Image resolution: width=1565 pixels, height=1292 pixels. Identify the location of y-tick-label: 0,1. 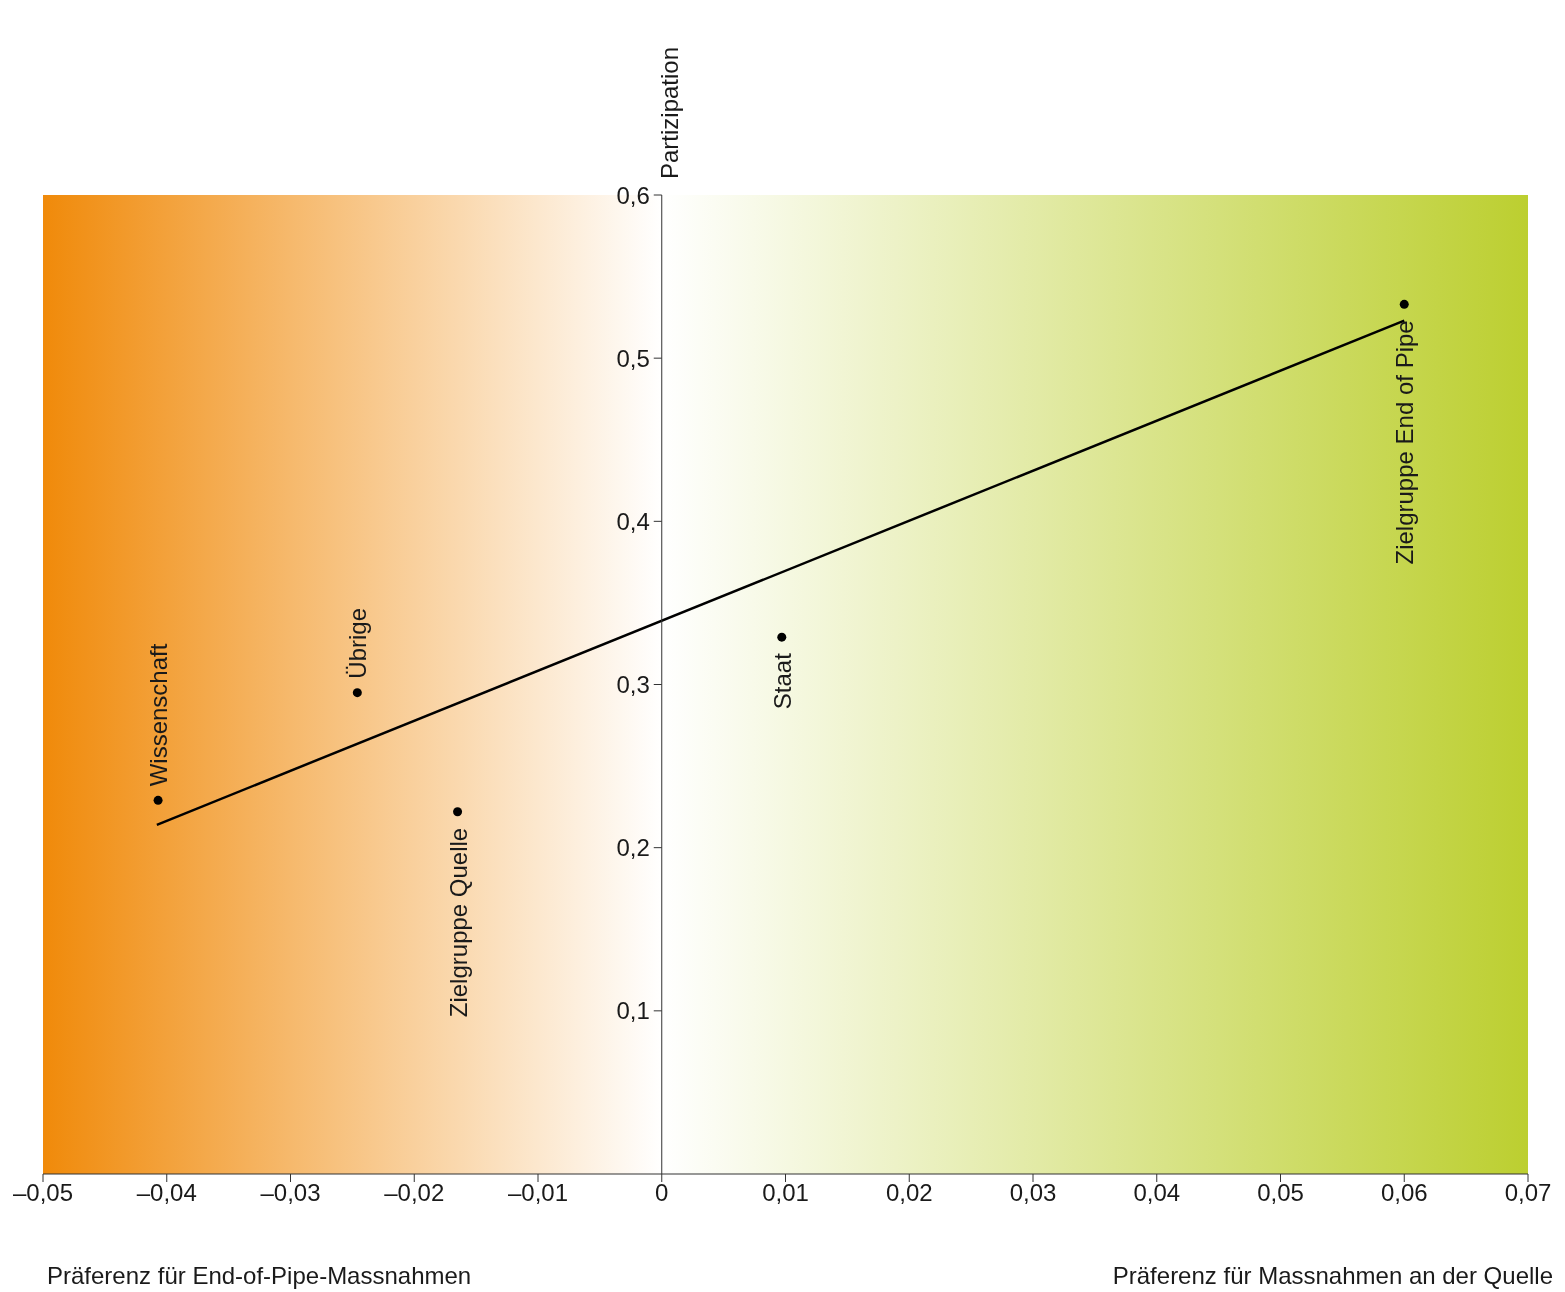
(633, 1011).